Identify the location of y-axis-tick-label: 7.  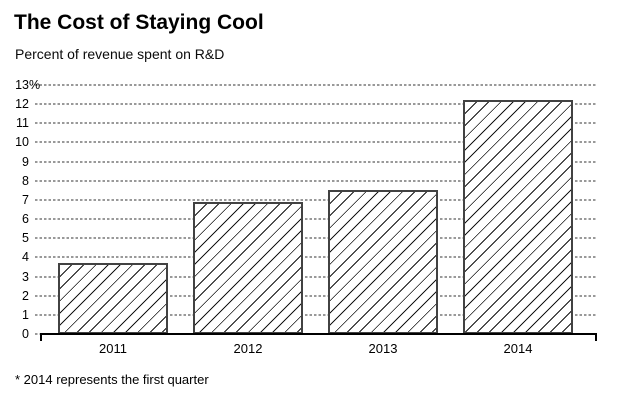
(18, 200).